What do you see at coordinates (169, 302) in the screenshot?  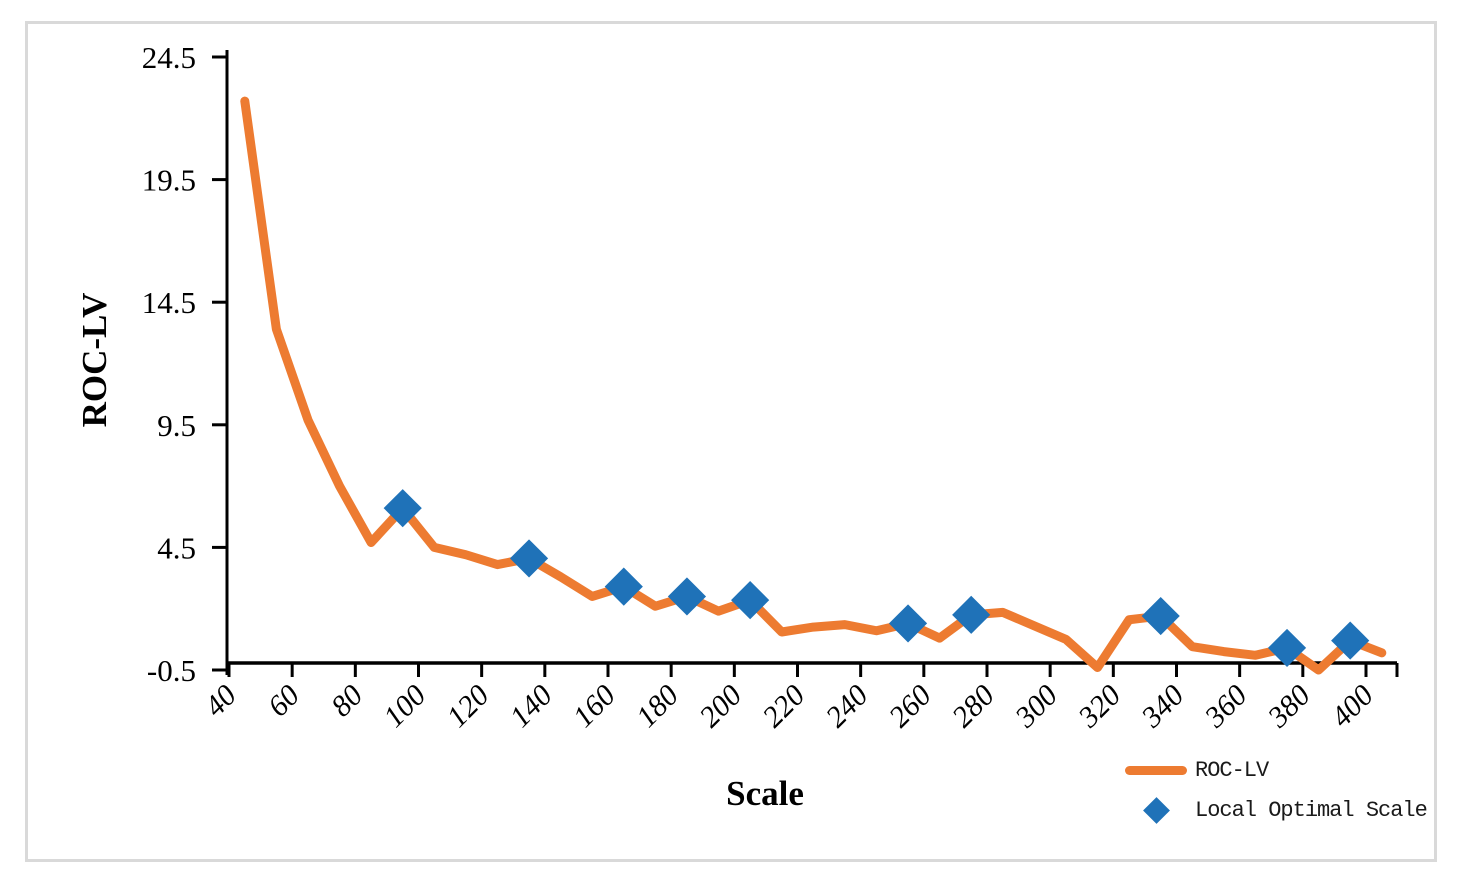 I see `y-tick-label: 14.5` at bounding box center [169, 302].